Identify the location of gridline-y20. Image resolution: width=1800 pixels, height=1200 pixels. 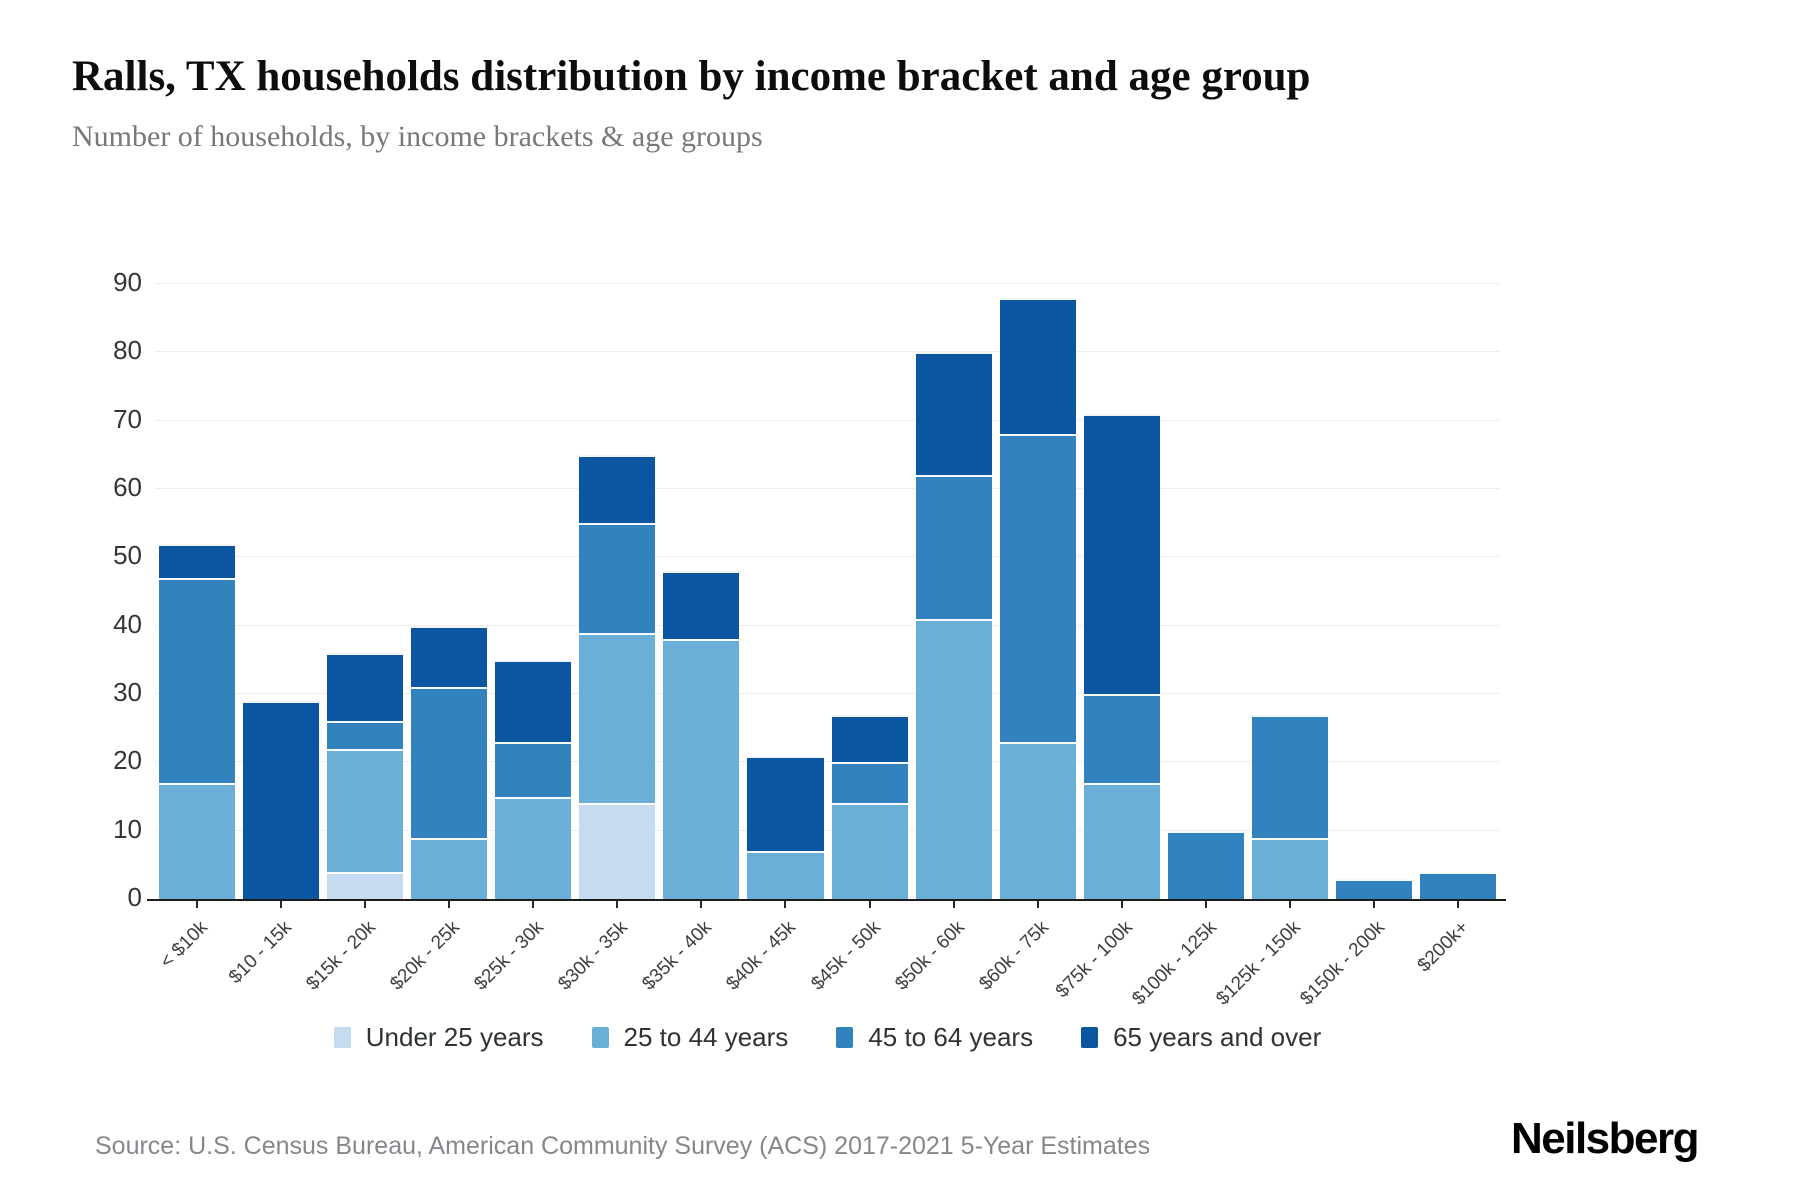
(827, 762).